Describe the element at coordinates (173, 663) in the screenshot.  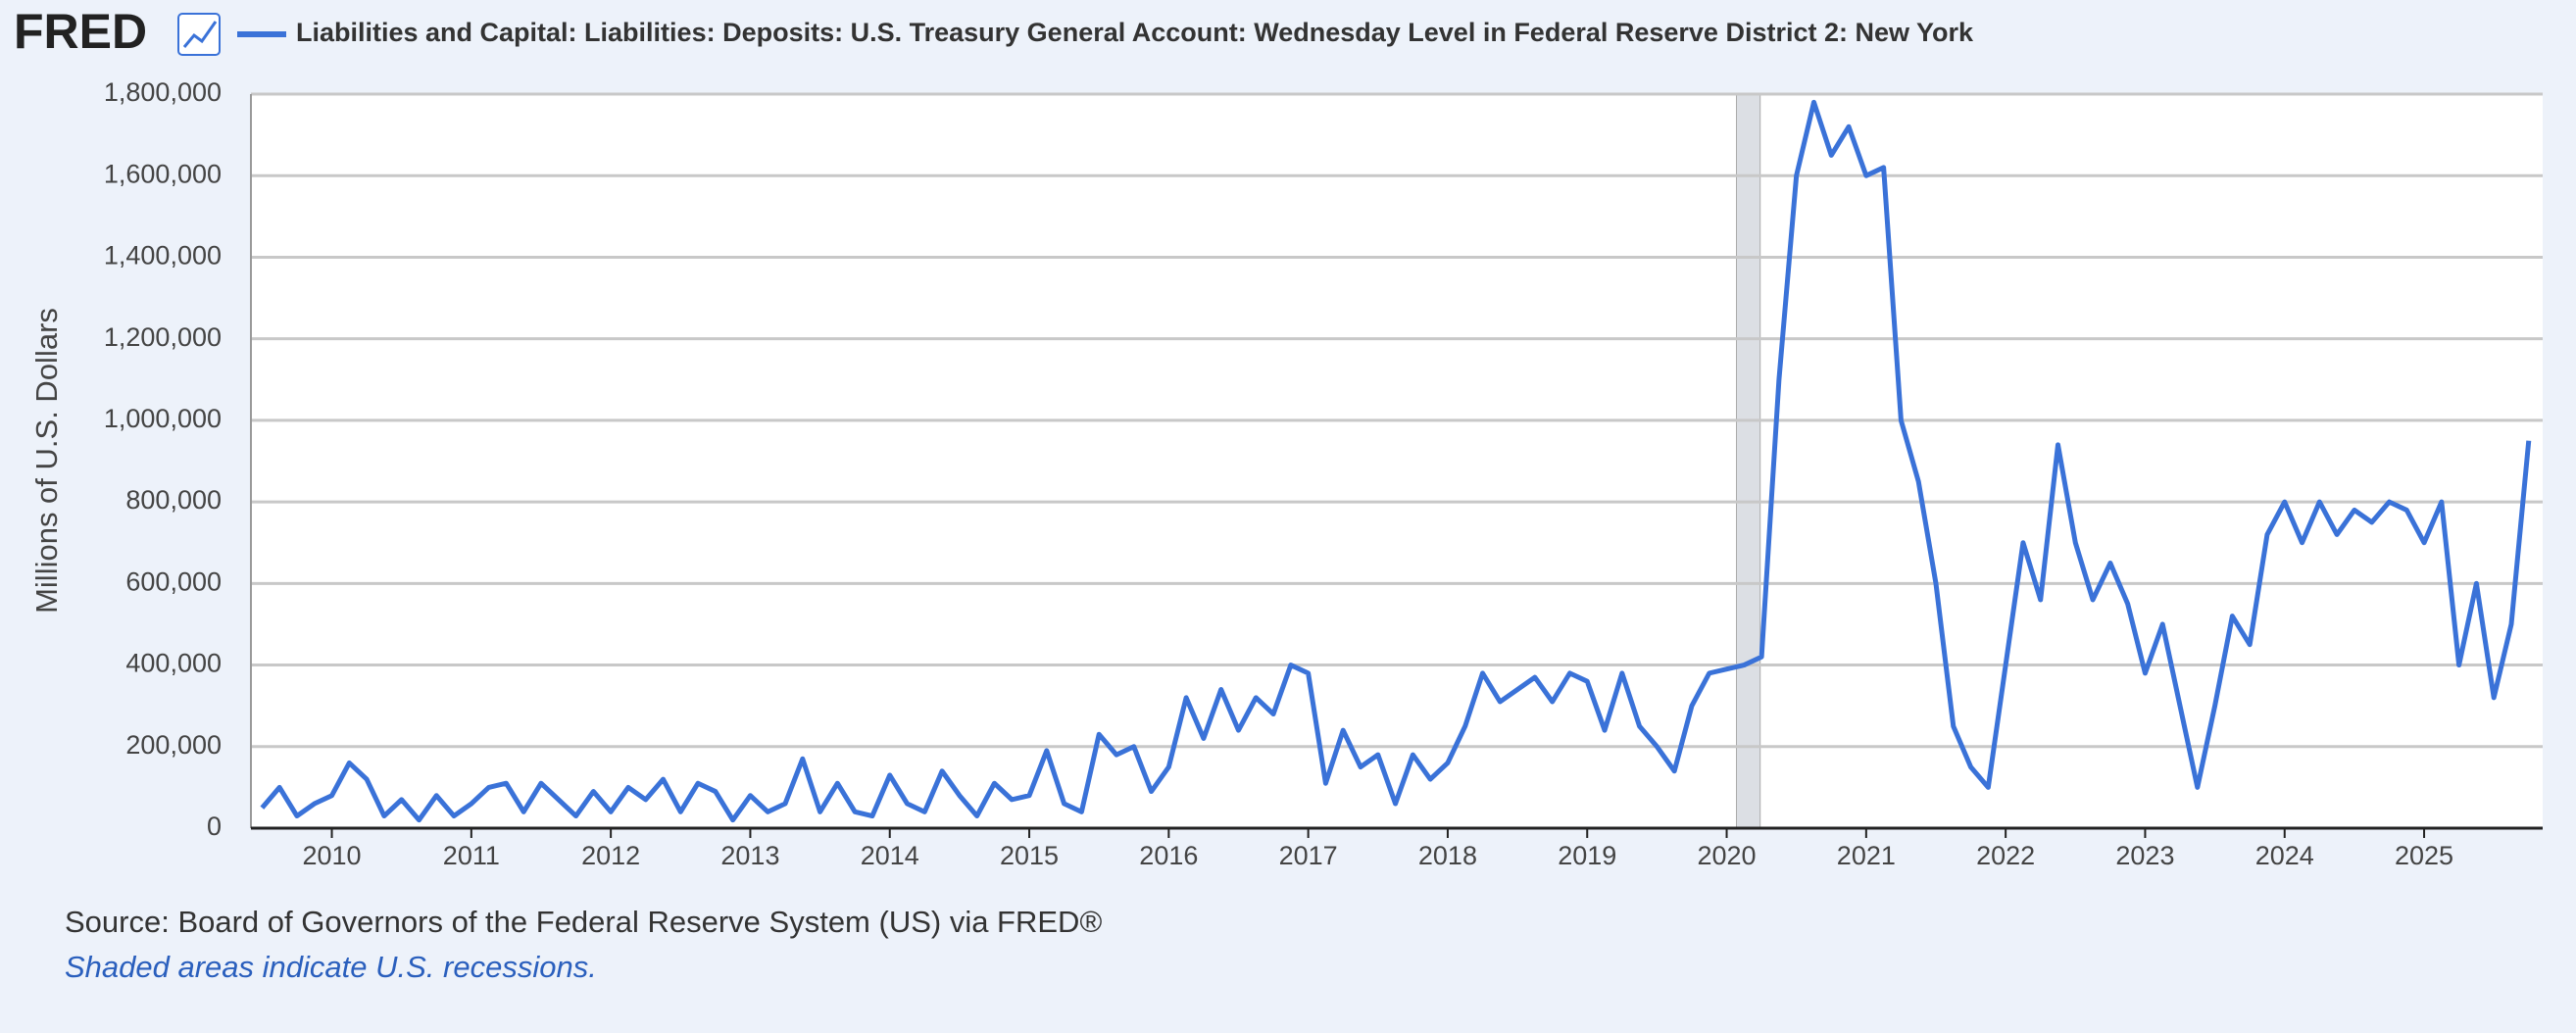
I see `y-tick-label: 400,000` at that location.